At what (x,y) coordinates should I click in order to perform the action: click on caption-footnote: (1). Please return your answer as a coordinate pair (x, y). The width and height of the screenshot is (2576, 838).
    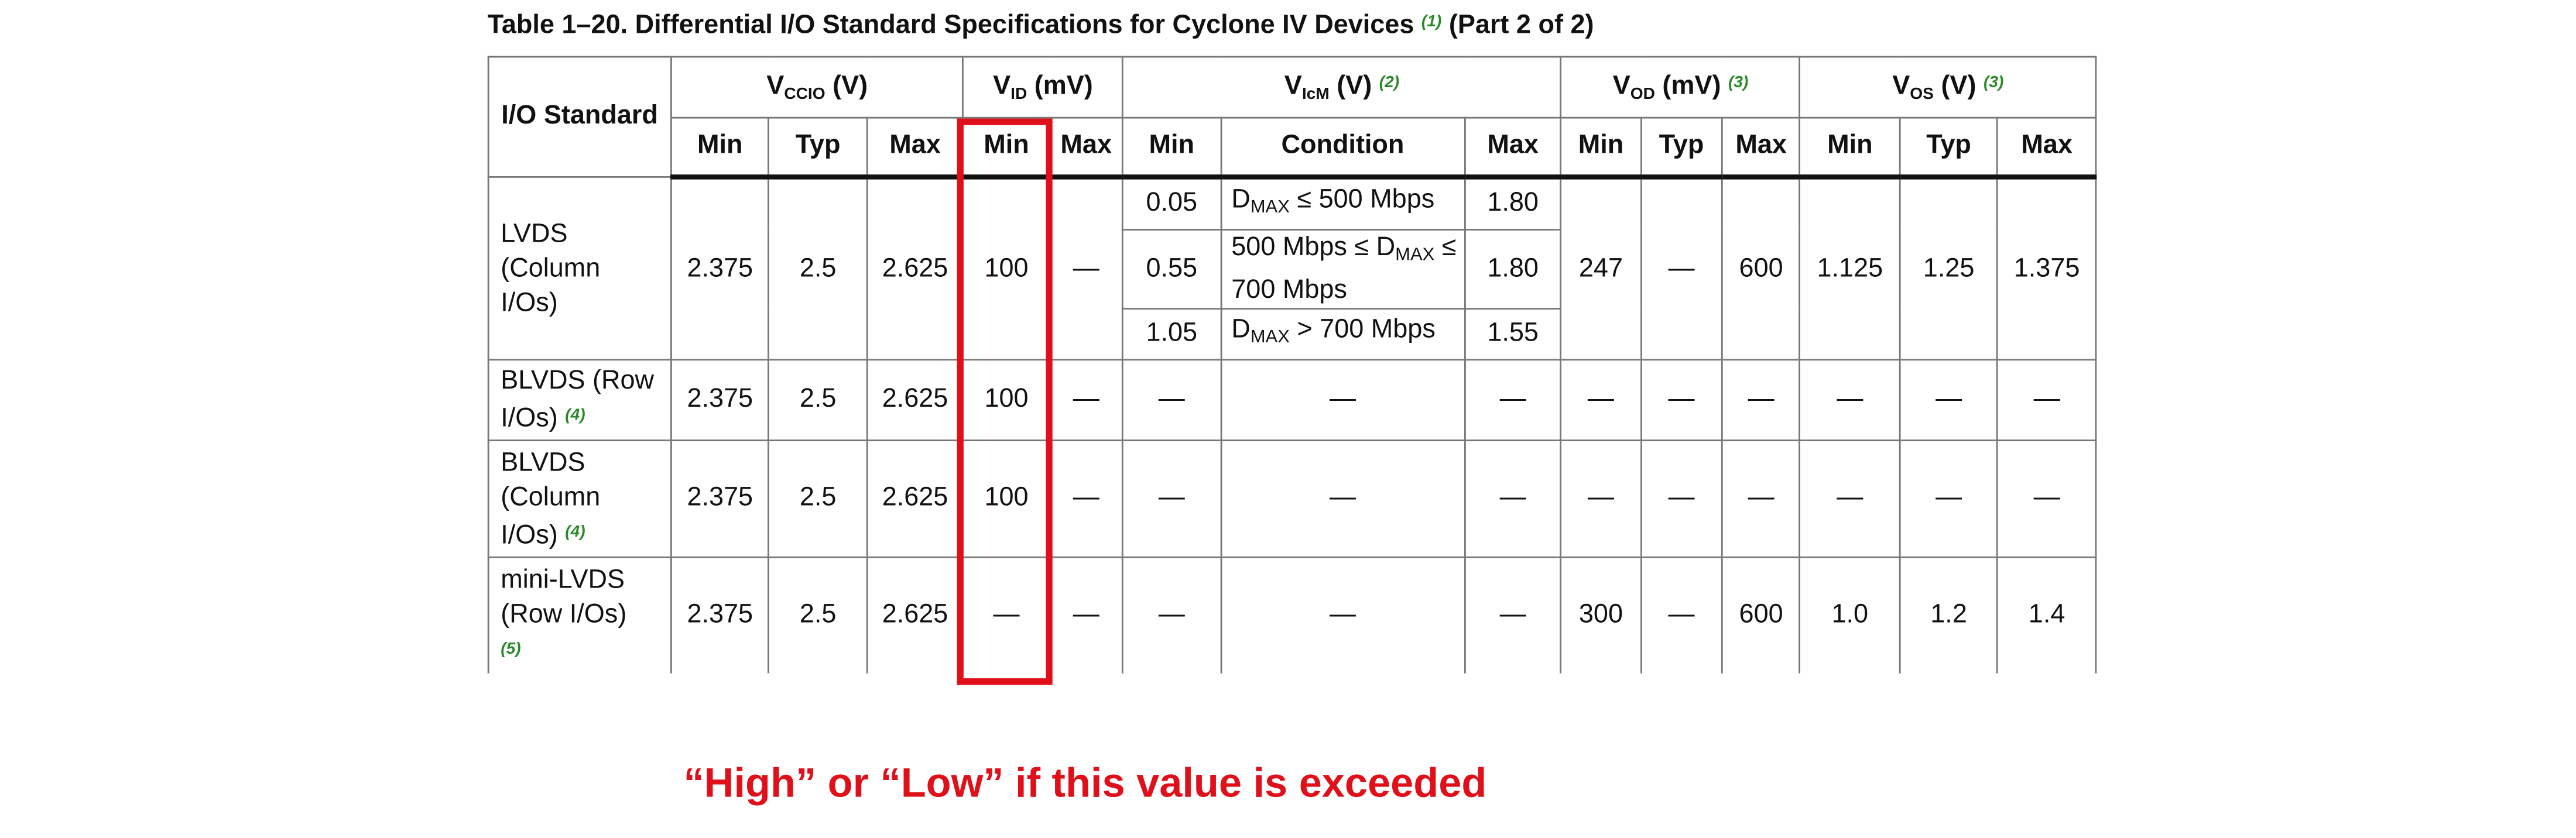
    Looking at the image, I should click on (1431, 22).